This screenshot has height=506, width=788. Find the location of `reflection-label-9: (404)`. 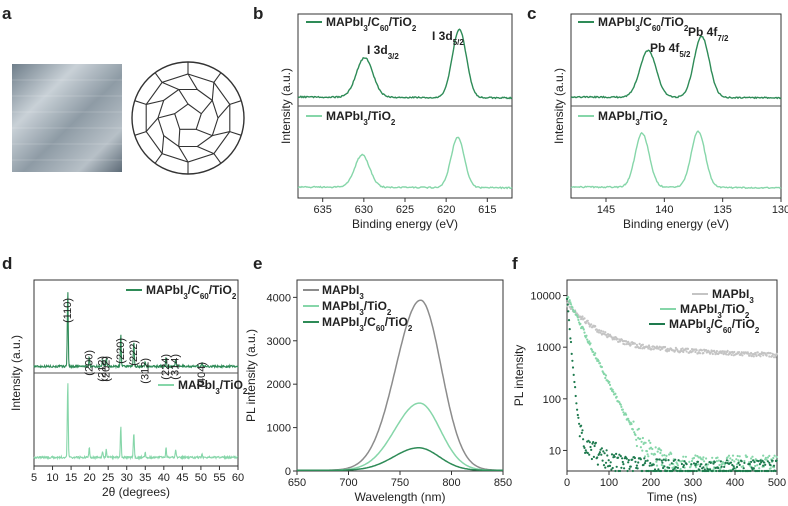

reflection-label-9: (404) is located at coordinates (202, 375).